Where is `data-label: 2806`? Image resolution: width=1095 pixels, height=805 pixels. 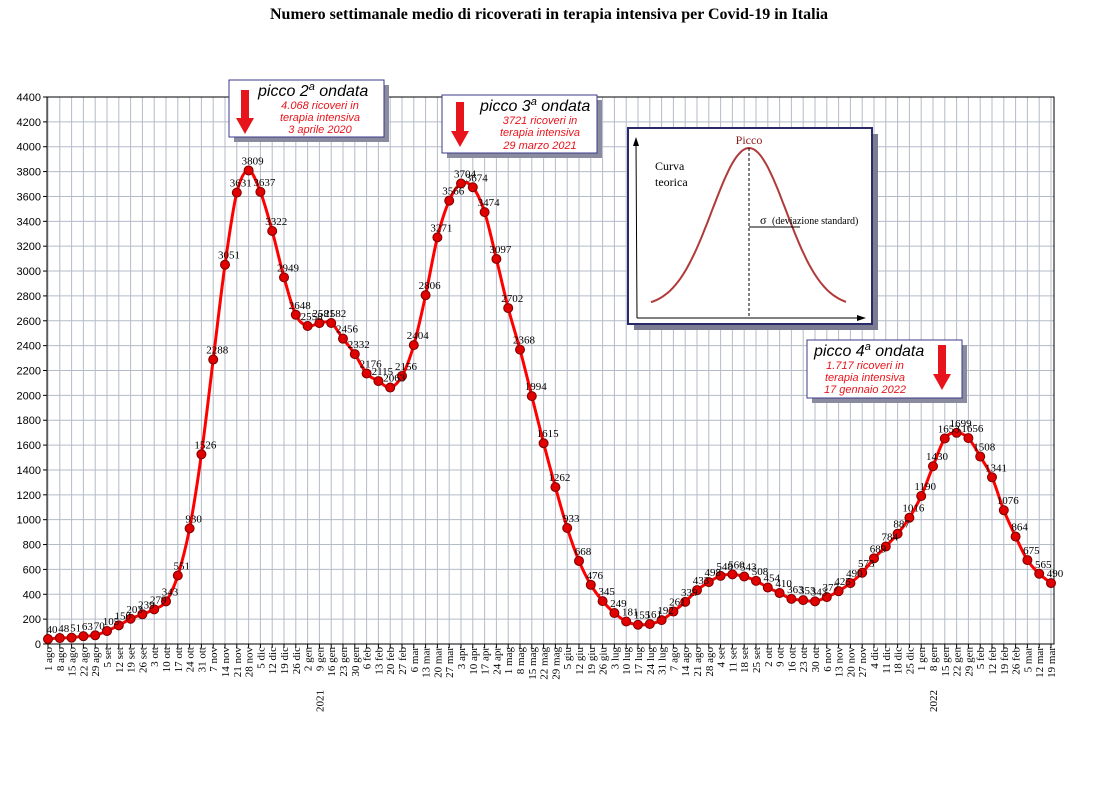 data-label: 2806 is located at coordinates (430, 286).